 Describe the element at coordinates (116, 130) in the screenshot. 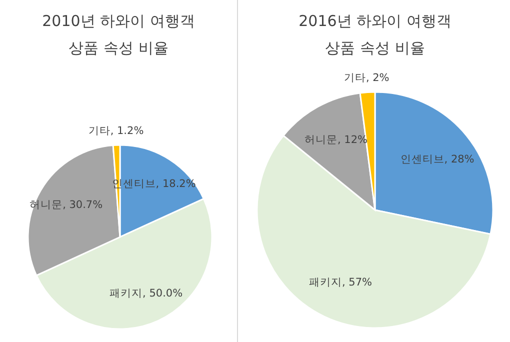

I see `slice-label: 기타, 1.2%` at that location.